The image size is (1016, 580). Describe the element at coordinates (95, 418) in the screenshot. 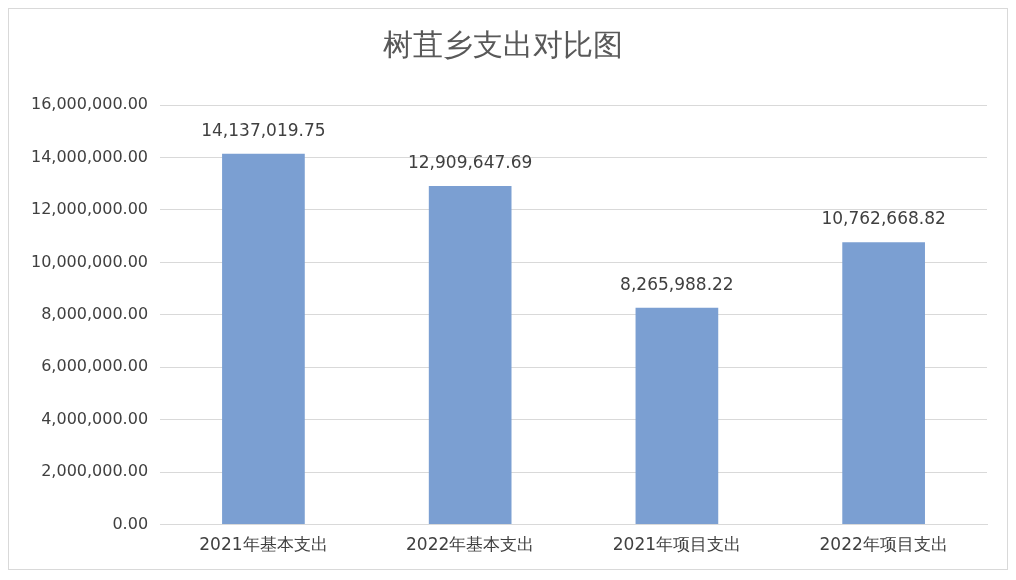

I see `y-tick-label: 4,000,000.00` at that location.